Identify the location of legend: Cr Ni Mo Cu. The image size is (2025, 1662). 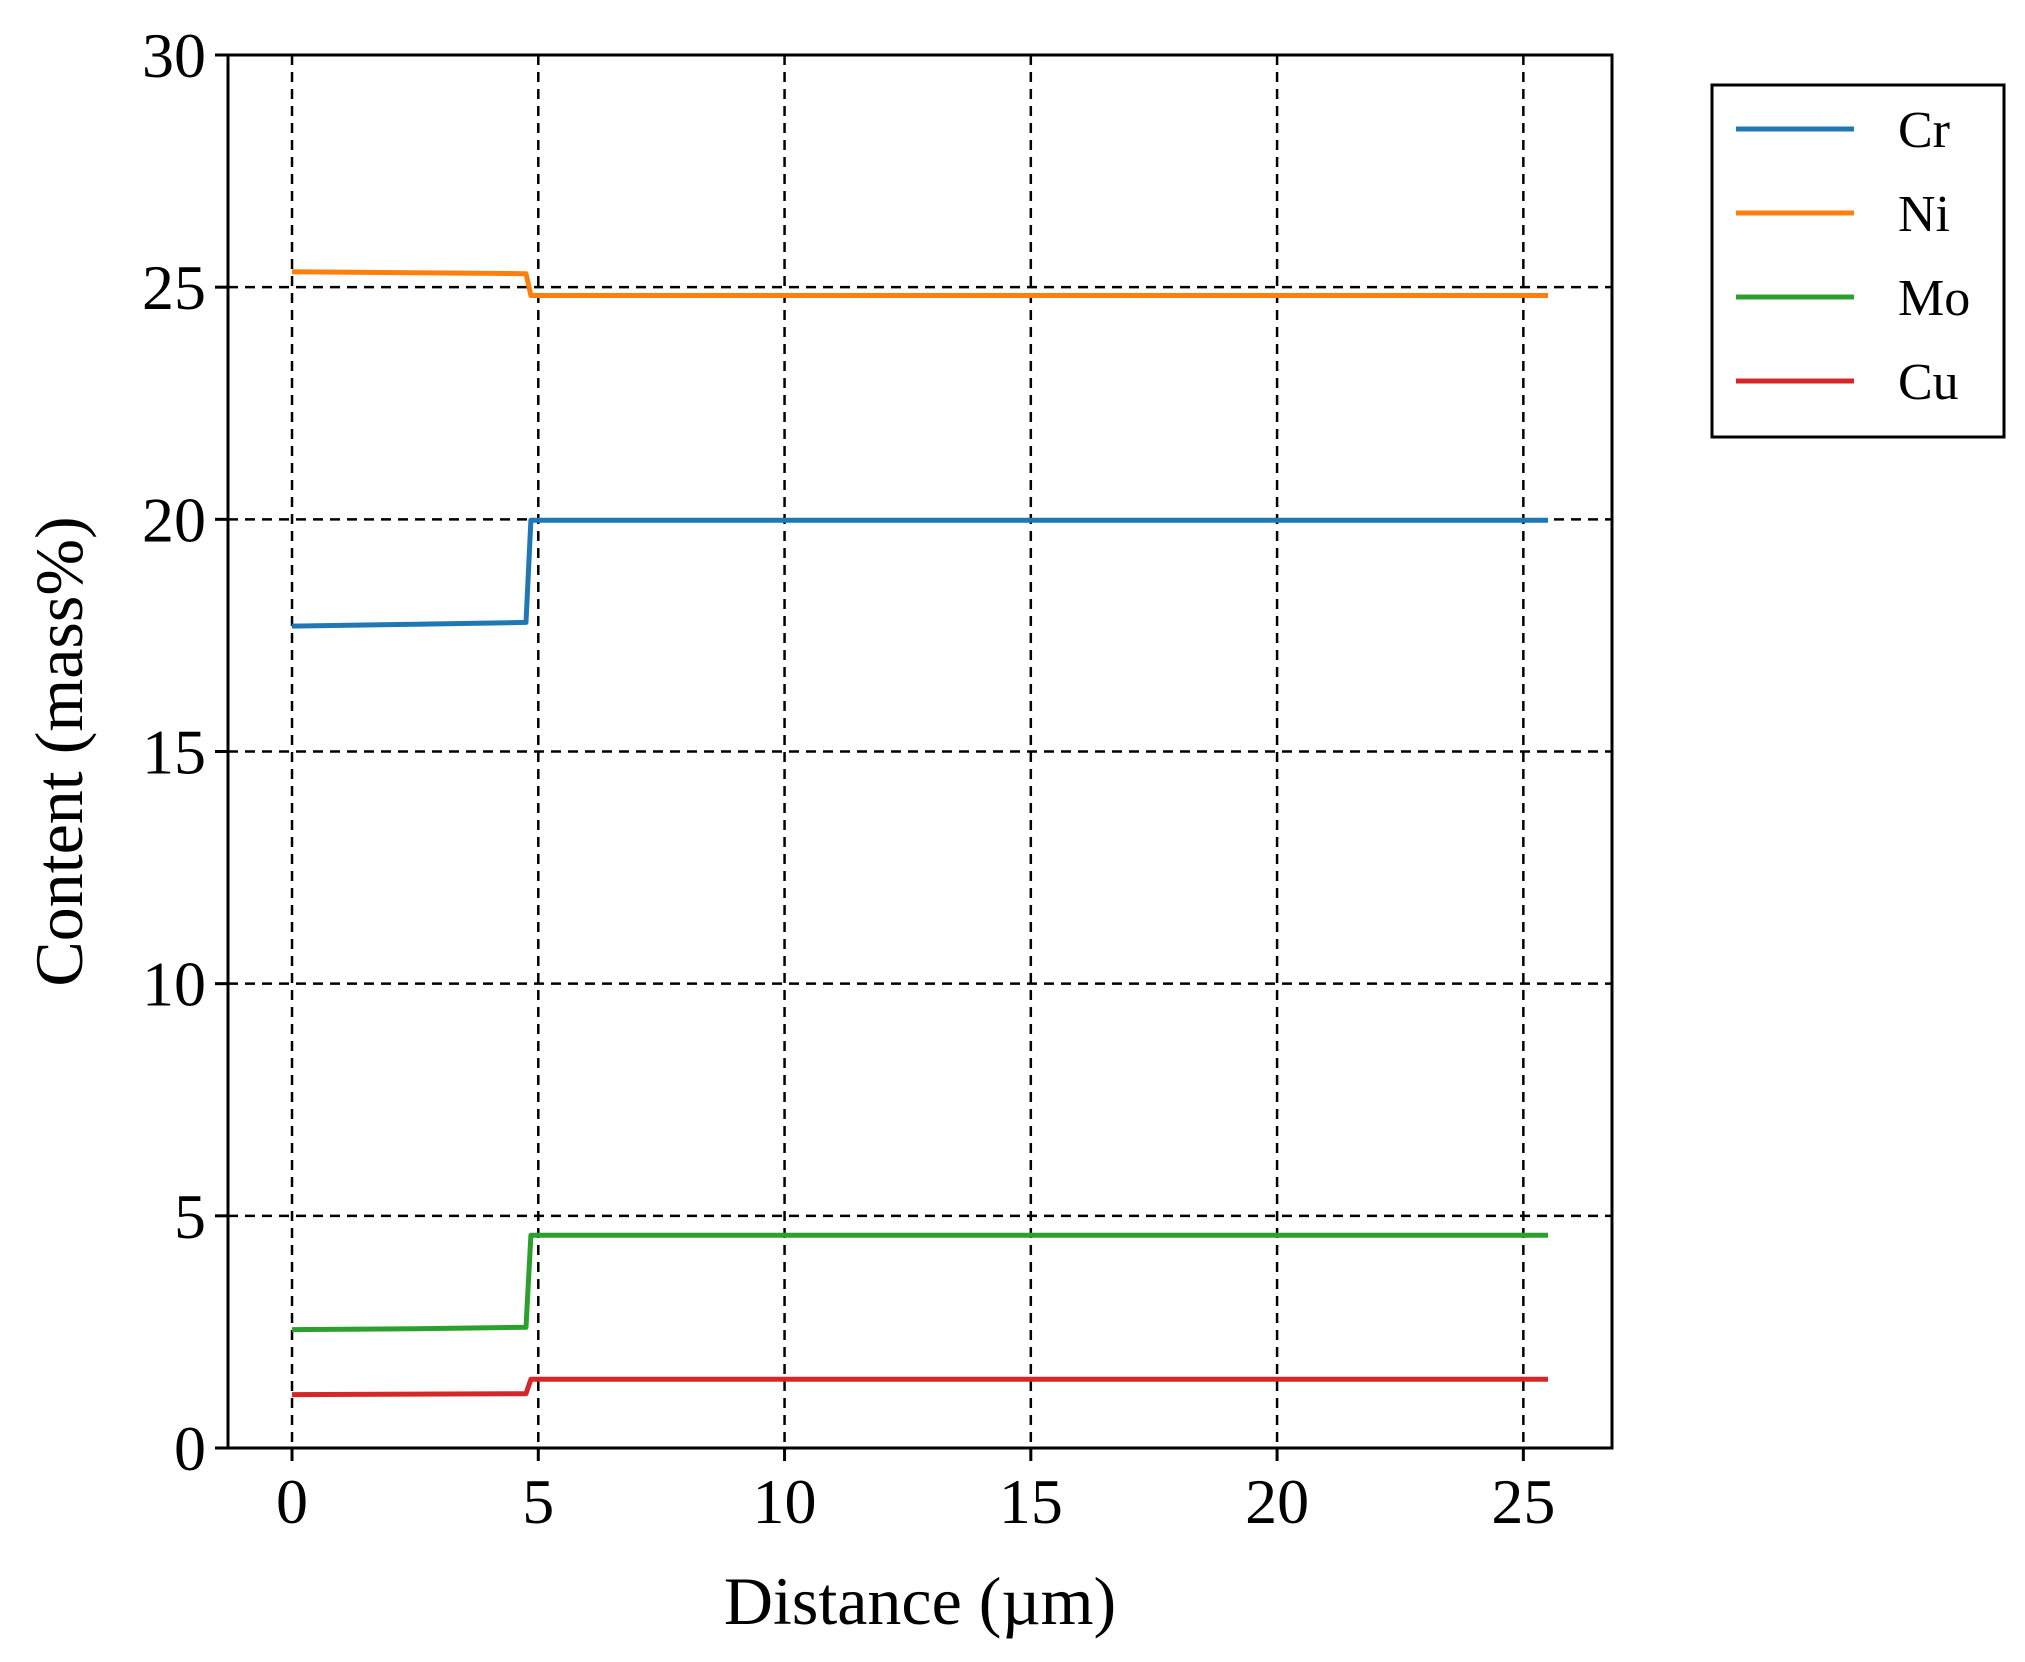
(1858, 261).